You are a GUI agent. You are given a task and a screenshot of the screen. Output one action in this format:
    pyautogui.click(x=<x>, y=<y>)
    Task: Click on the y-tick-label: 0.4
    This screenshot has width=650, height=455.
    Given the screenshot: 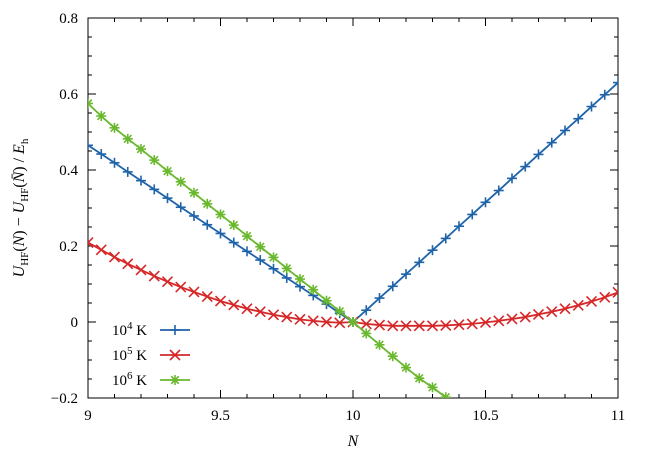 What is the action you would take?
    pyautogui.click(x=68, y=171)
    